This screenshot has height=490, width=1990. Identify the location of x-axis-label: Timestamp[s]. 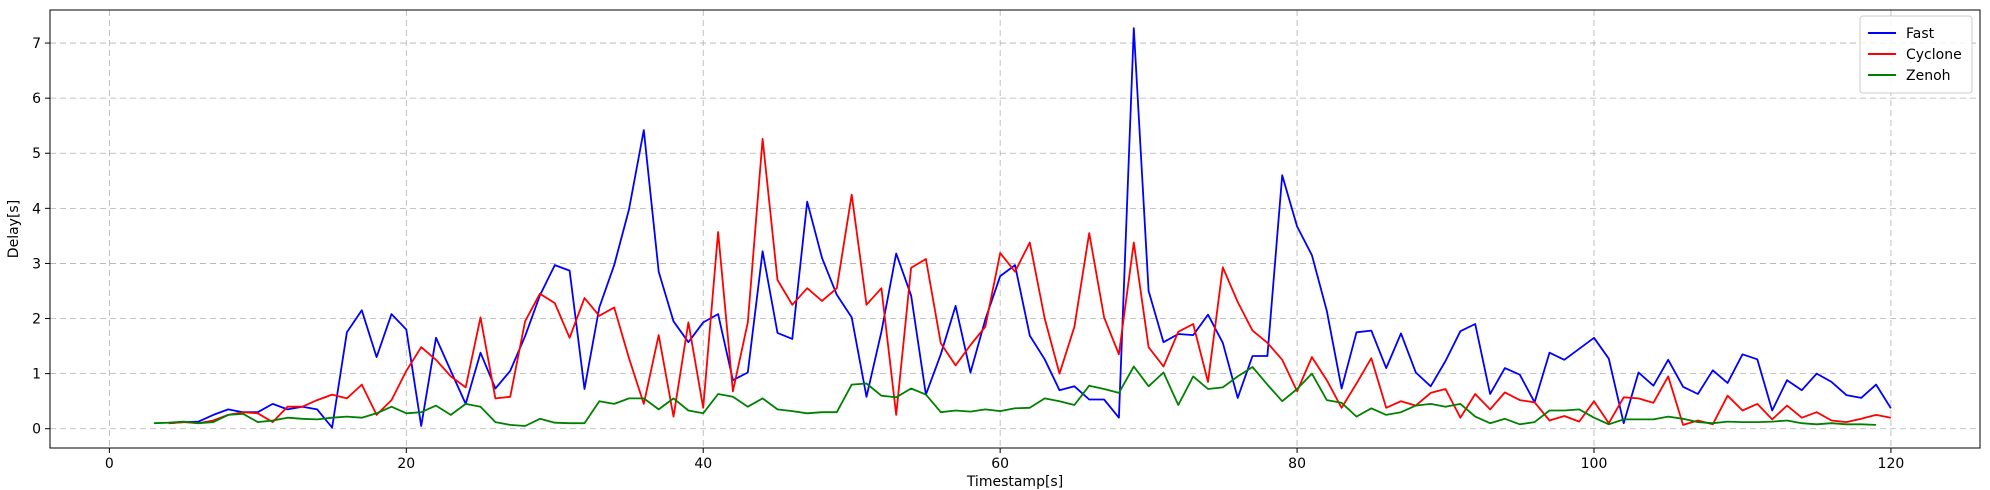
(1014, 482).